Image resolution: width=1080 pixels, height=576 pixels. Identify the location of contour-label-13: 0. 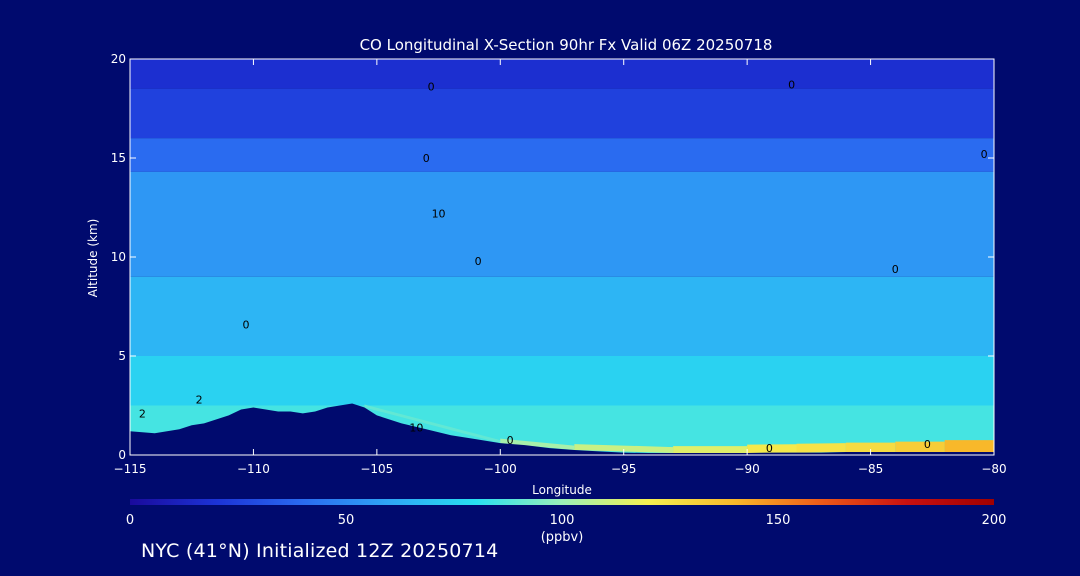
(927, 444).